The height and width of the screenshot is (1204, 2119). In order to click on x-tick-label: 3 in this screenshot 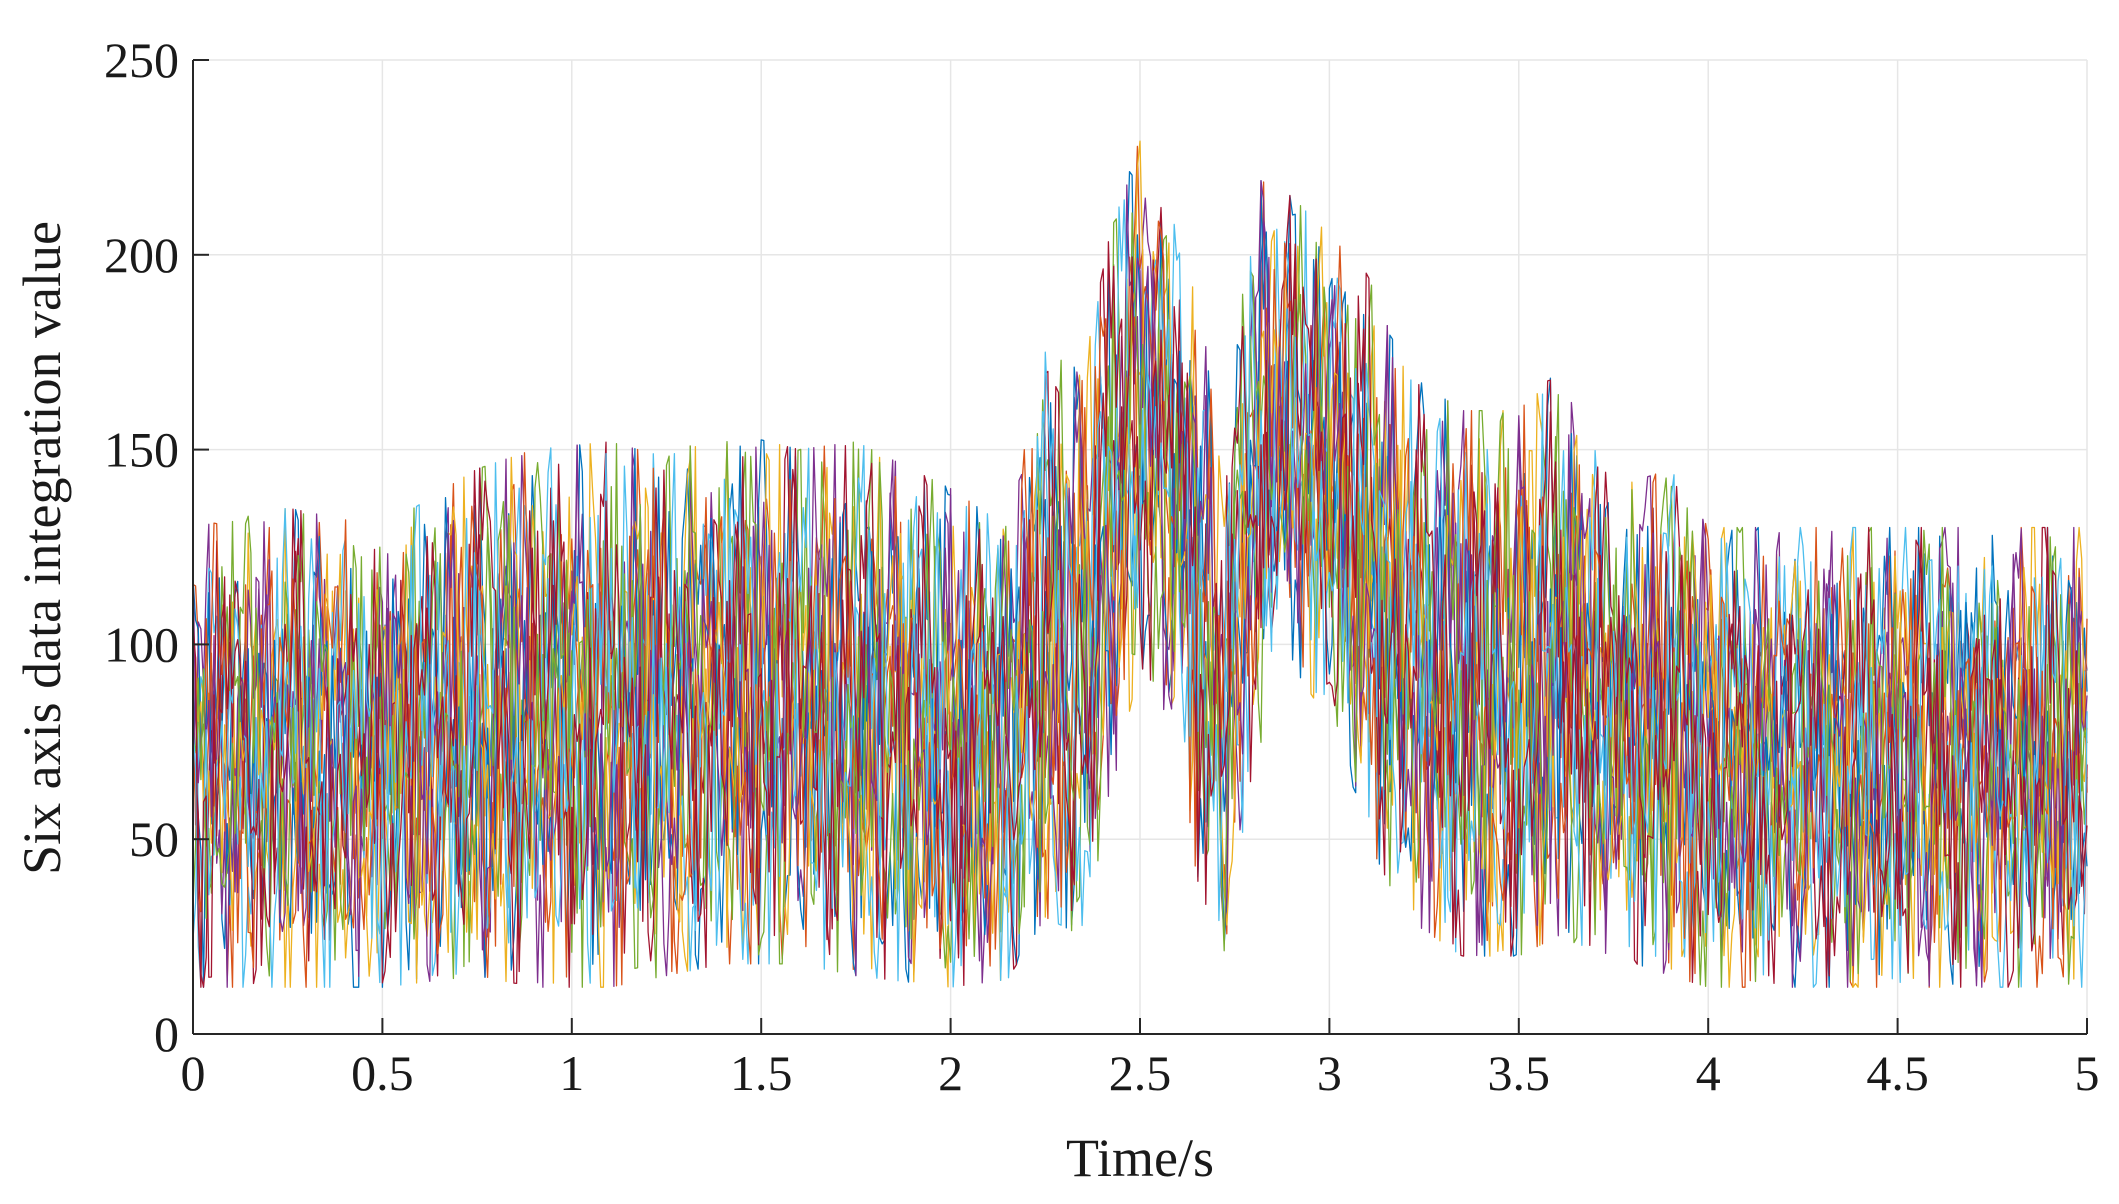, I will do `click(1329, 1073)`.